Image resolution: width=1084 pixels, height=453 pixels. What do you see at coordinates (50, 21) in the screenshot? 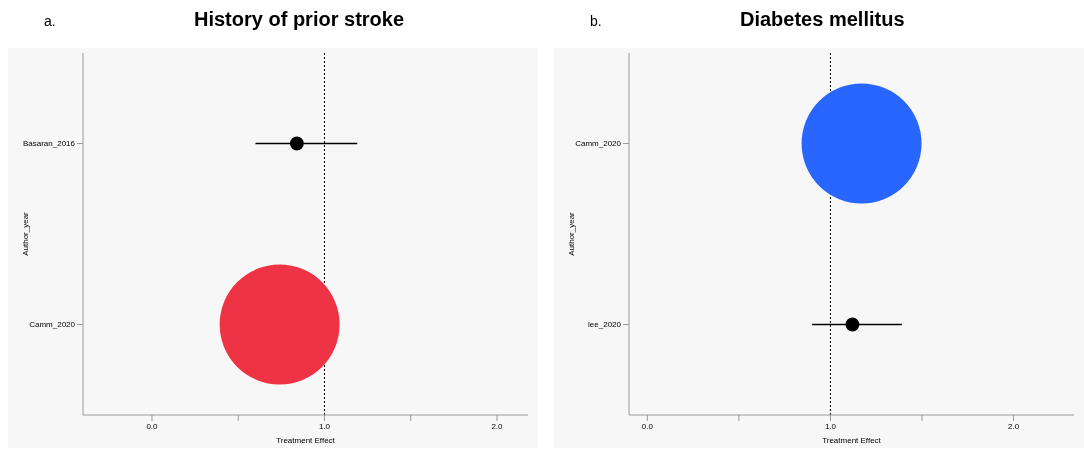
I see `text: a.` at bounding box center [50, 21].